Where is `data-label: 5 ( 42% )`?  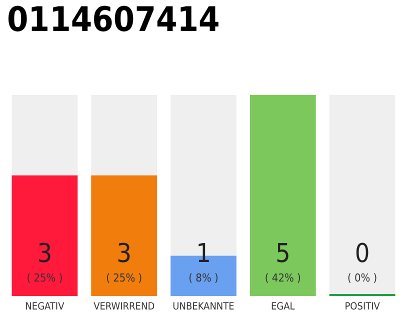 data-label: 5 ( 42% ) is located at coordinates (283, 261).